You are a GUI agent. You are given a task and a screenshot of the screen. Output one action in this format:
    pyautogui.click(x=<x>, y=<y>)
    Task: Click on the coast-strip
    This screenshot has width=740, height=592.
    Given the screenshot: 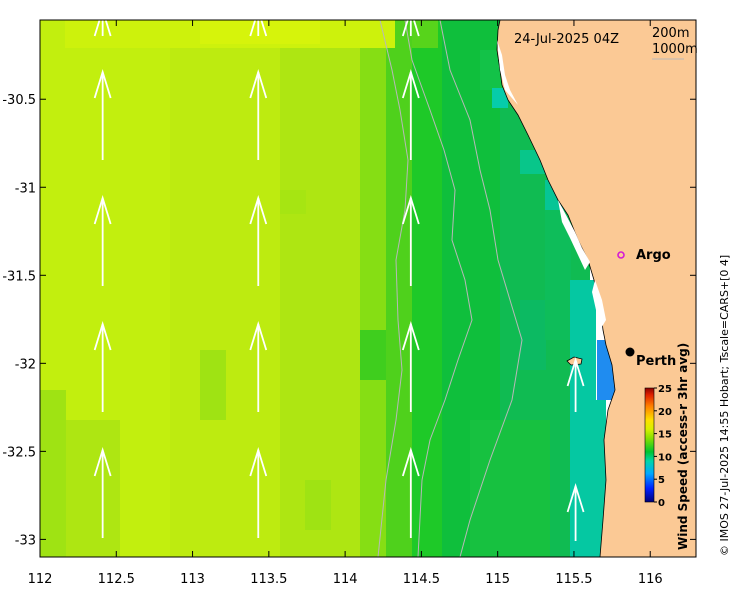 What is the action you would take?
    pyautogui.click(x=551, y=185)
    